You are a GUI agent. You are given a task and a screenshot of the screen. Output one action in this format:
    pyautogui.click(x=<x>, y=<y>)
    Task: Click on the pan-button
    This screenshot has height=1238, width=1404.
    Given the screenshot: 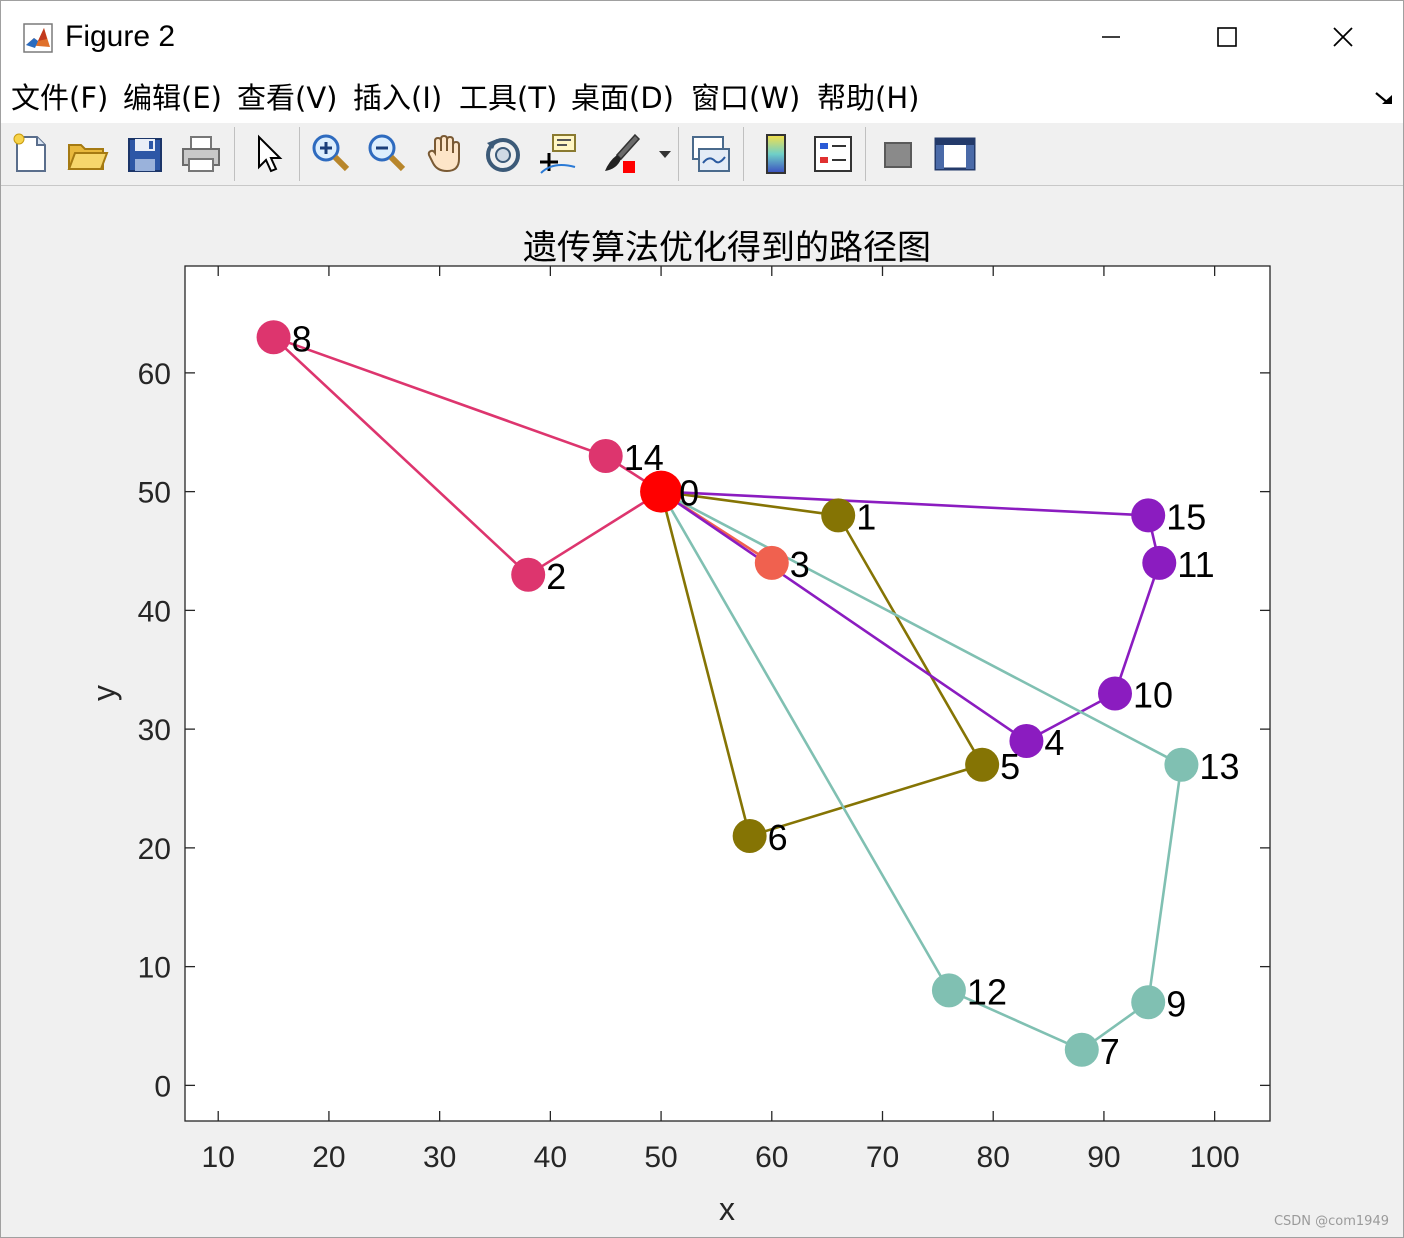 What is the action you would take?
    pyautogui.click(x=445, y=154)
    